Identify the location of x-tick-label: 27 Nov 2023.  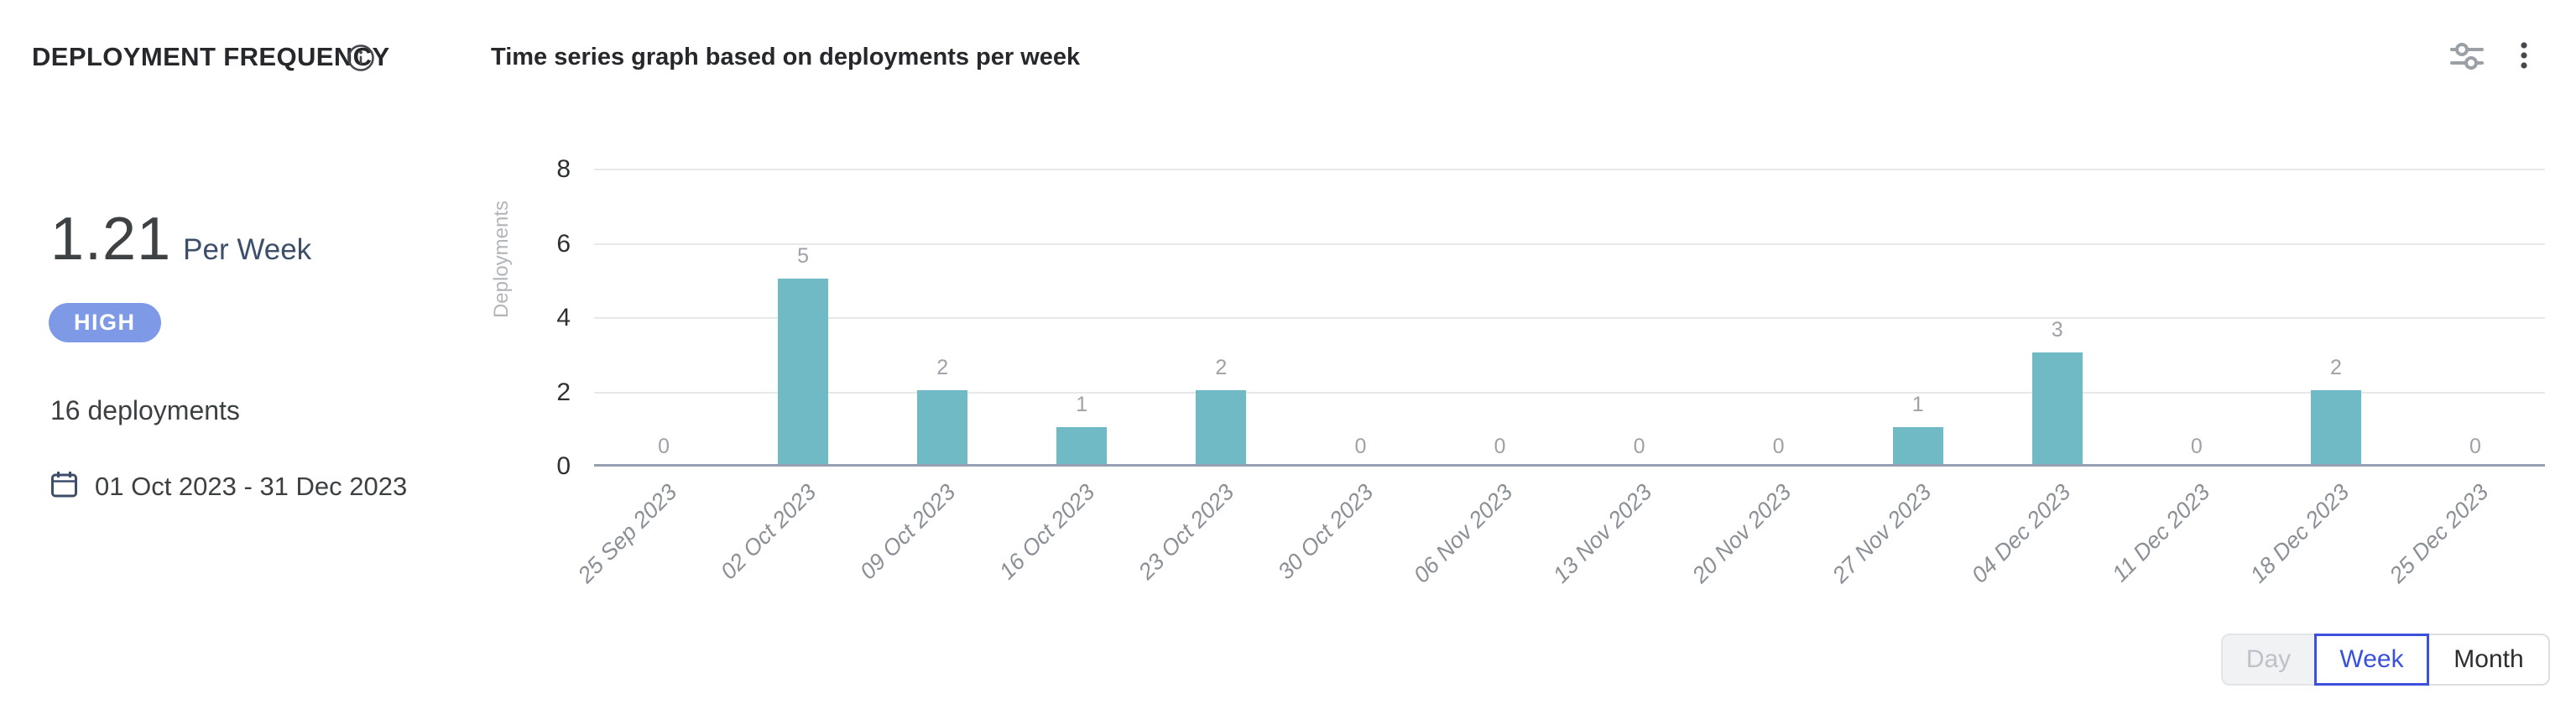
(1881, 533).